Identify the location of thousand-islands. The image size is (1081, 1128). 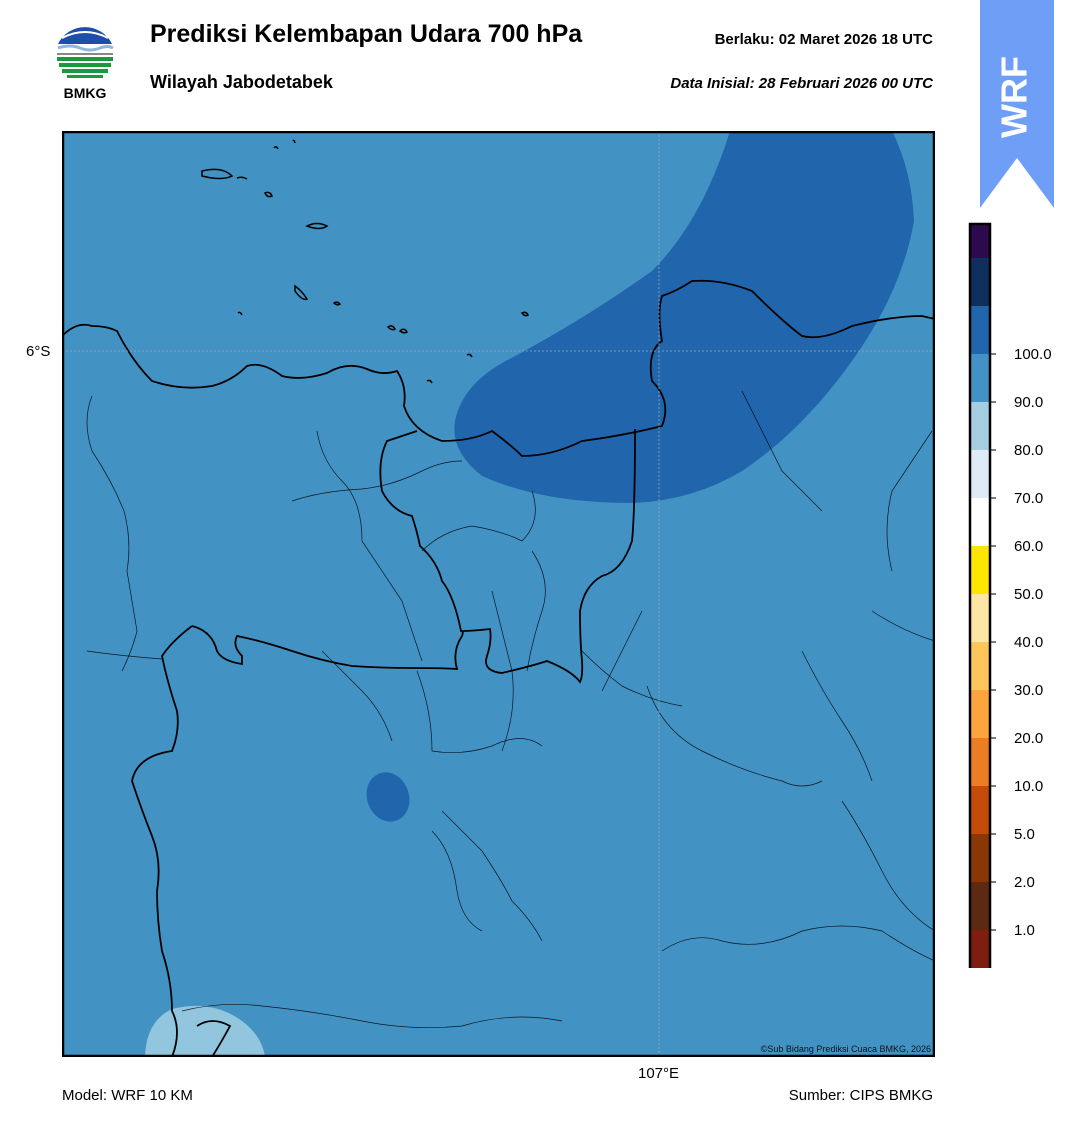
(365, 261).